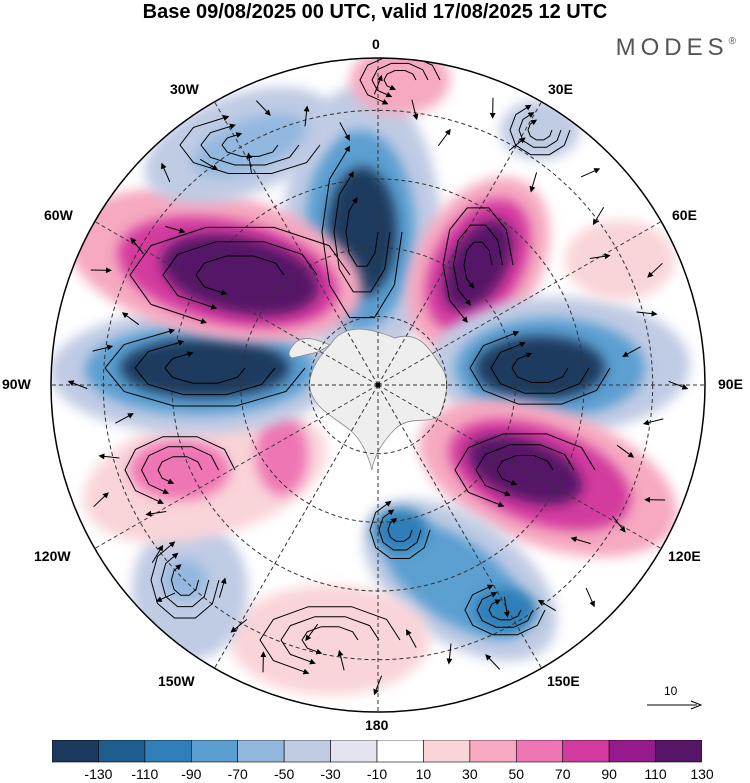  I want to click on colorbar-tick-label: -110, so click(145, 774).